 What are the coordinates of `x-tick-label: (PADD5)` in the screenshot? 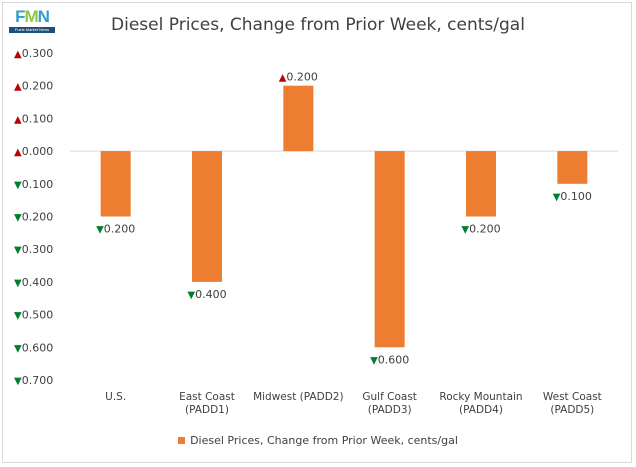 It's located at (572, 410).